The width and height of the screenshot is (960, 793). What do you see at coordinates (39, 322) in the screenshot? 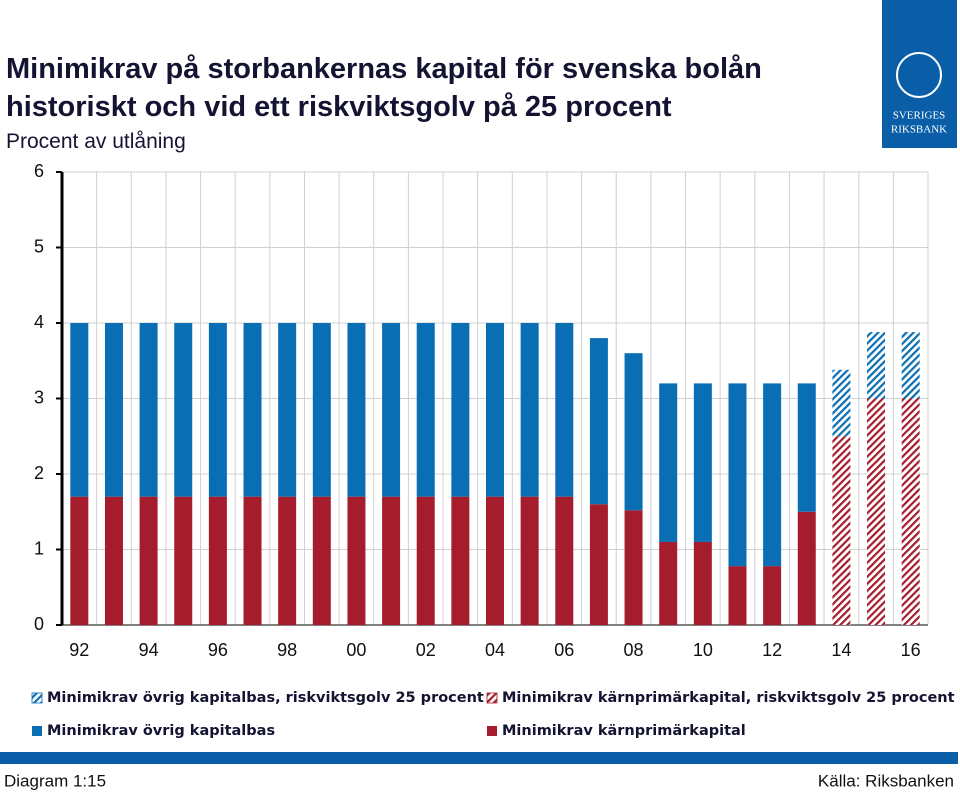
I see `y-tick-label: 4` at bounding box center [39, 322].